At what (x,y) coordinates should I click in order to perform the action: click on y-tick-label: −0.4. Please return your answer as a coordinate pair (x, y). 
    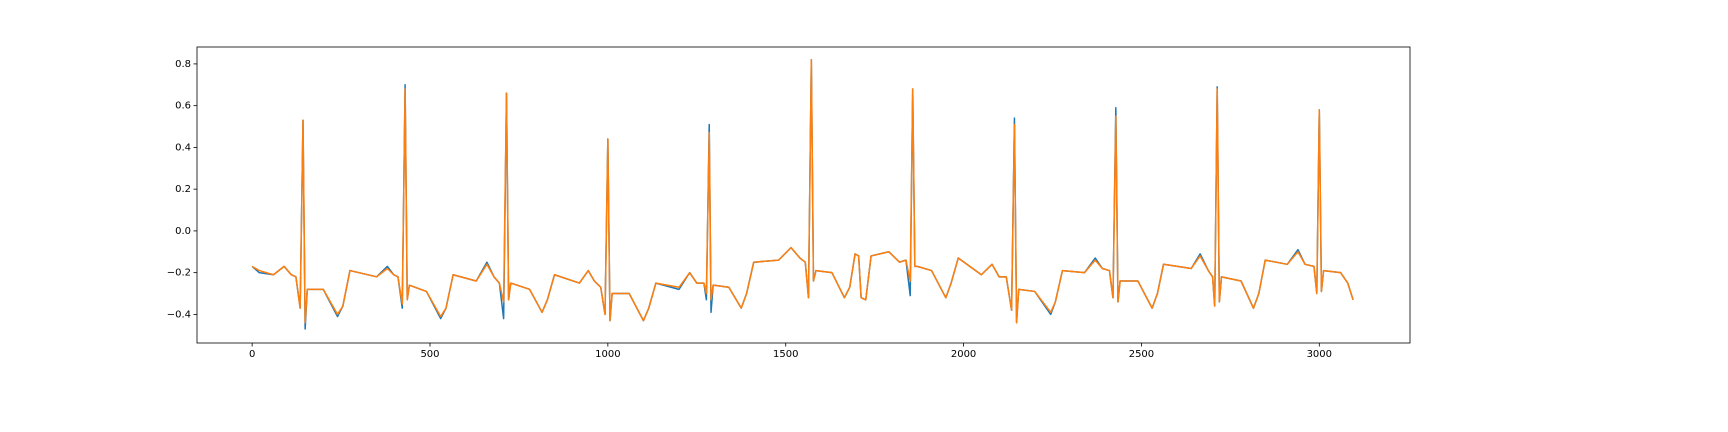
    Looking at the image, I should click on (179, 314).